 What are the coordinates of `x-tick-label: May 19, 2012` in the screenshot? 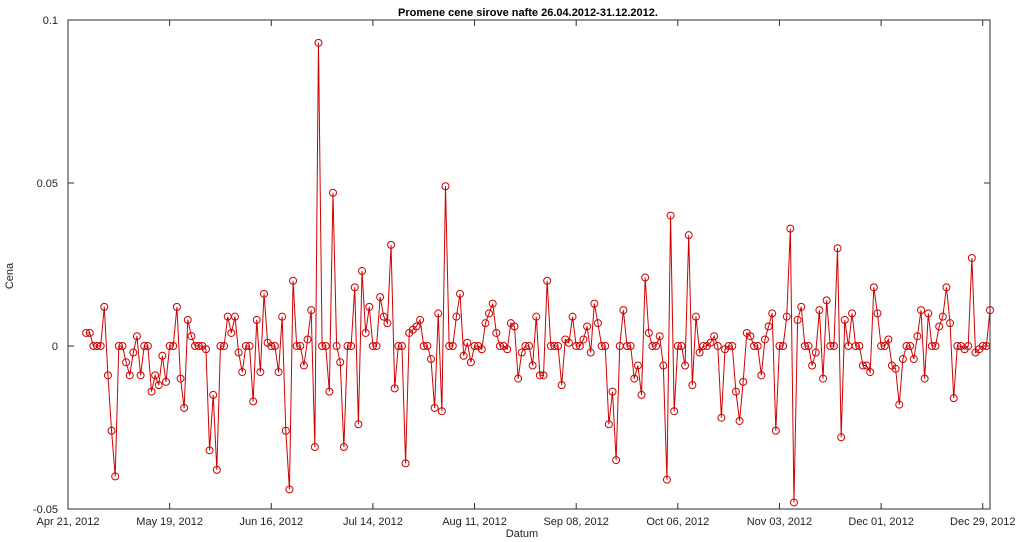 It's located at (169, 522).